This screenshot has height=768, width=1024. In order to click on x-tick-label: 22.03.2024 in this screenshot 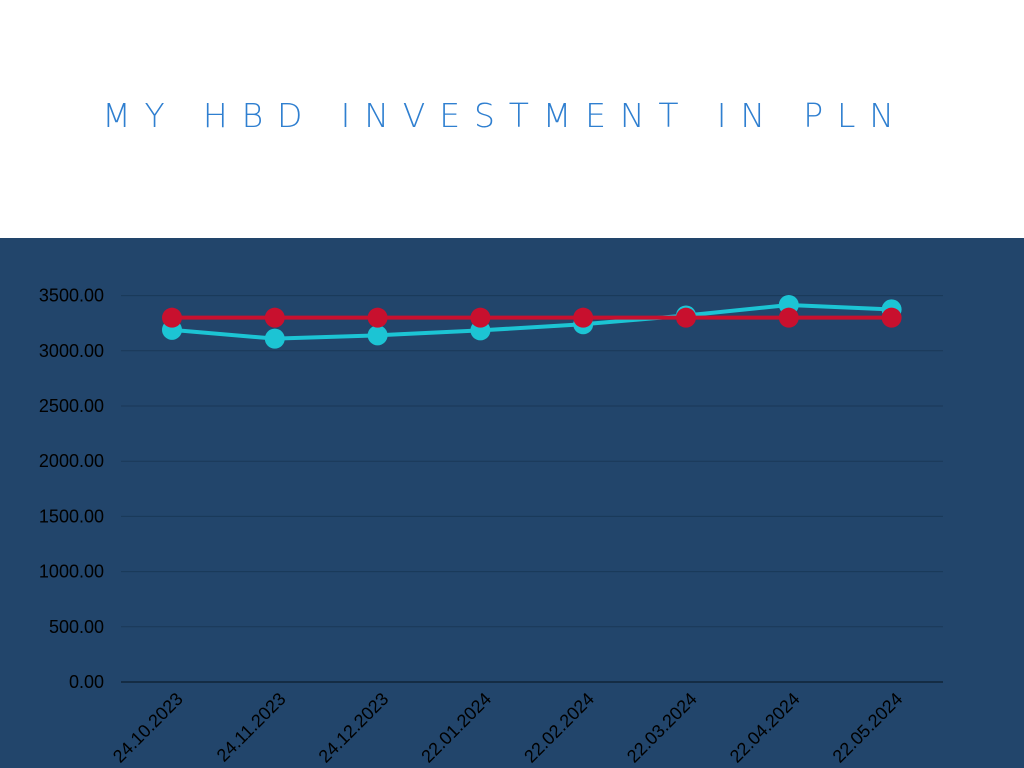, I will do `click(662, 728)`.